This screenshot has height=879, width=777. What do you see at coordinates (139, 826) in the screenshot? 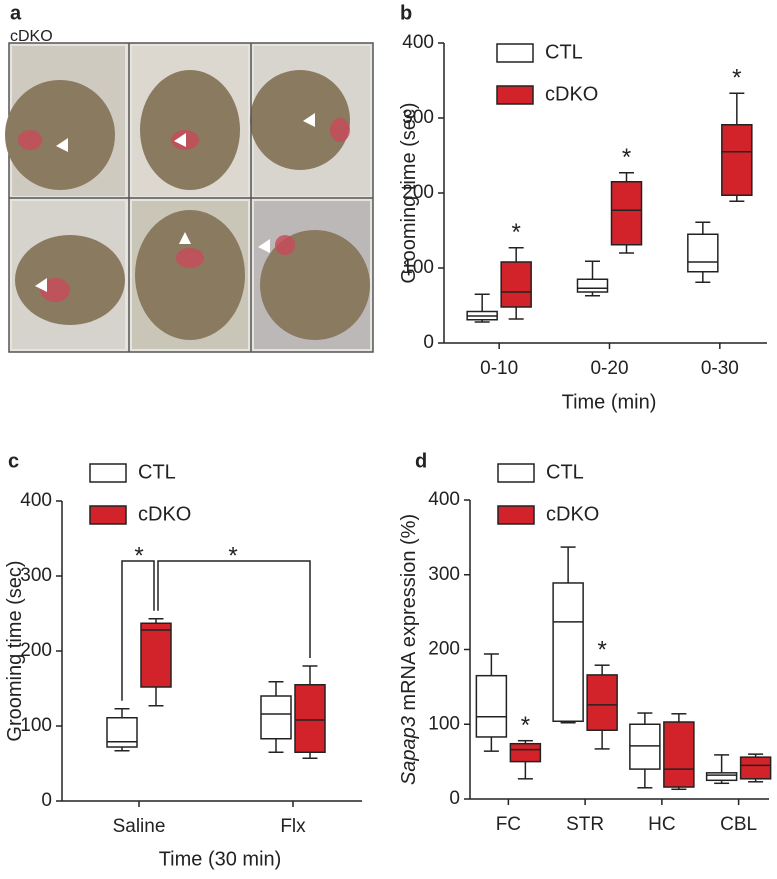
I see `x-tick-label: Saline` at bounding box center [139, 826].